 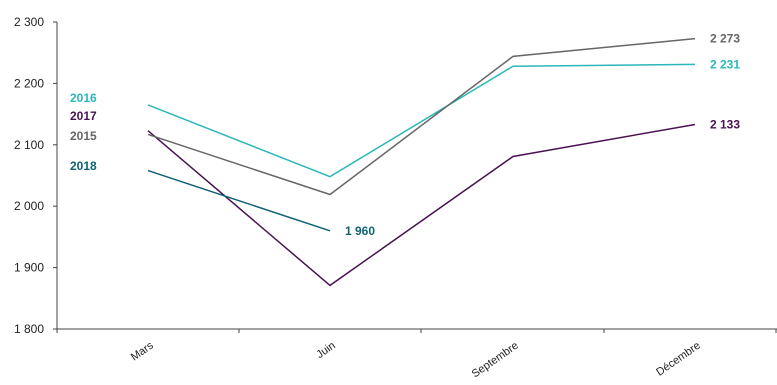 I want to click on y-tick-label: 2 100, so click(x=29, y=145).